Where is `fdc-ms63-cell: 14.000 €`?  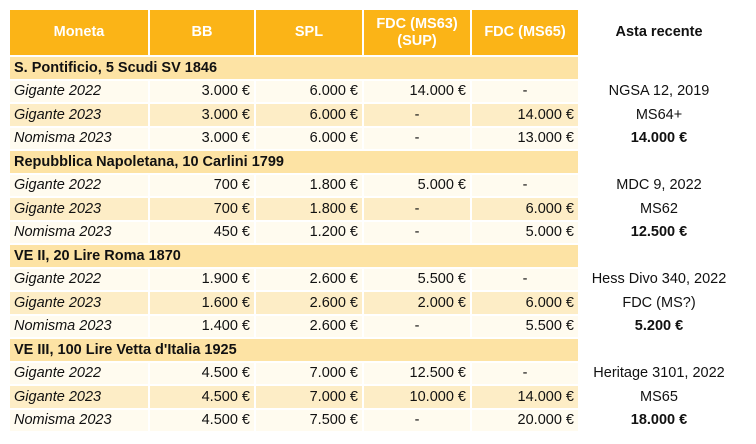
fdc-ms63-cell: 14.000 € is located at coordinates (417, 91).